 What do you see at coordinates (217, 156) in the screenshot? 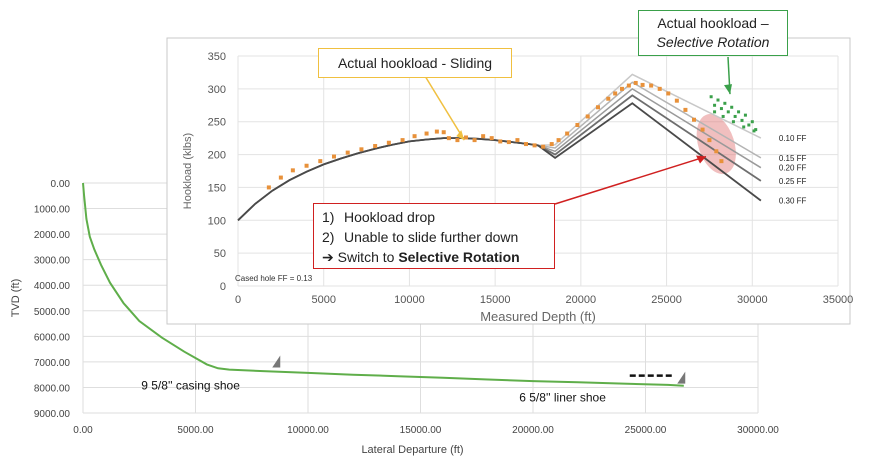
I see `hookload-y-tick-label: 200` at bounding box center [217, 156].